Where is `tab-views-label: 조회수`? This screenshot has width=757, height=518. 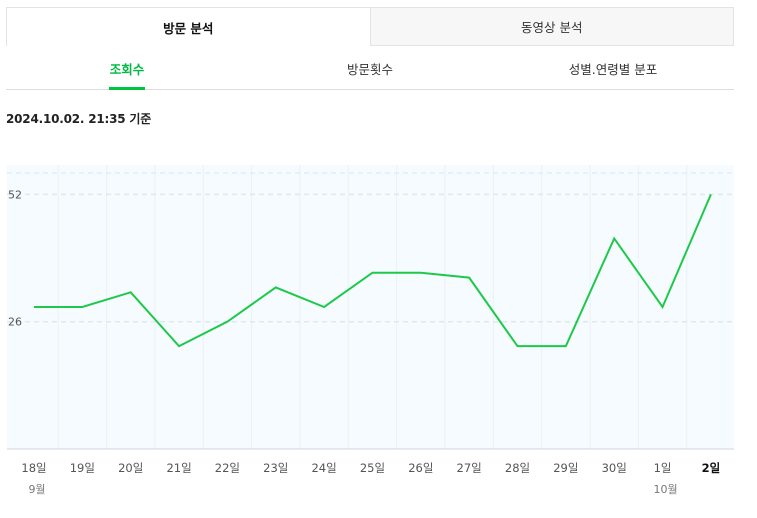
tab-views-label: 조회수 is located at coordinates (127, 69).